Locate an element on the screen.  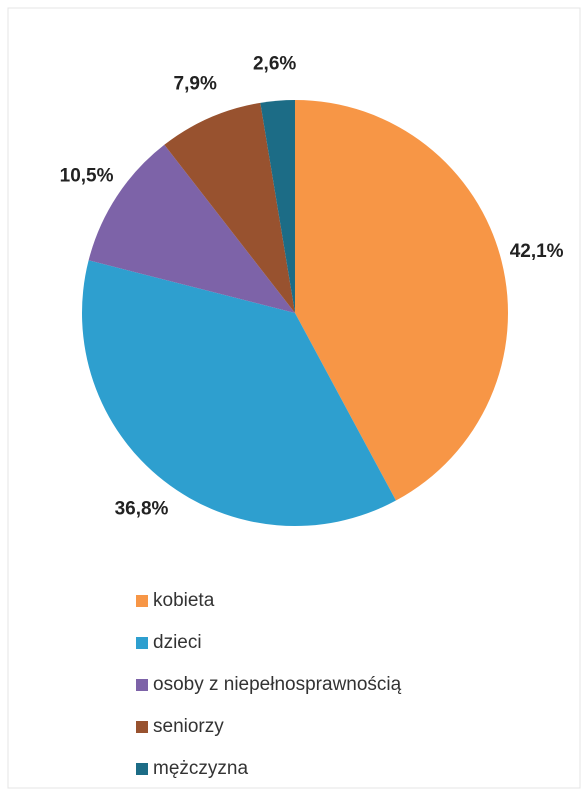
legend-label: dzieci is located at coordinates (177, 642).